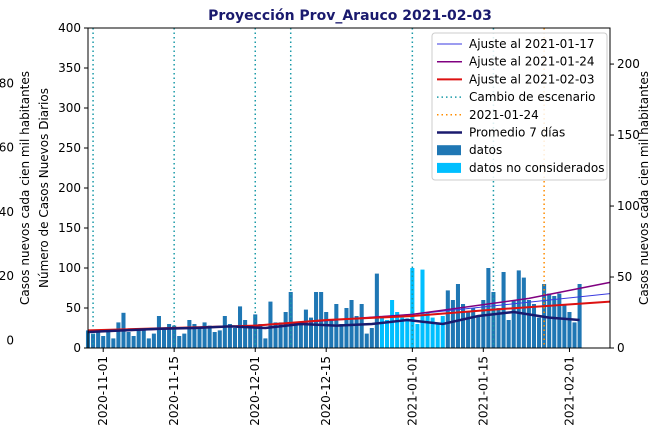  What do you see at coordinates (44, 188) in the screenshot?
I see `y-axis-label: Número de Casos Nuevos Diarios` at bounding box center [44, 188].